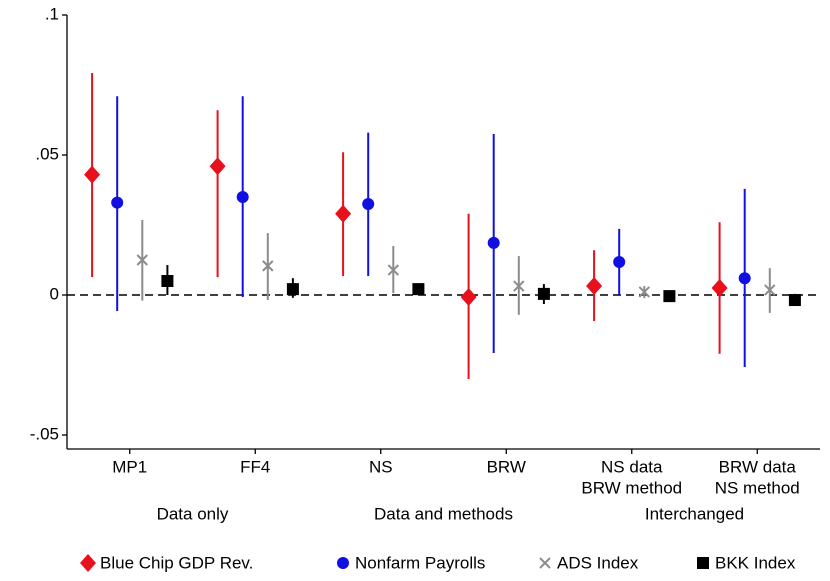 Image resolution: width=830 pixels, height=581 pixels. Describe the element at coordinates (631, 487) in the screenshot. I see `x-tick-label: BRW method` at that location.